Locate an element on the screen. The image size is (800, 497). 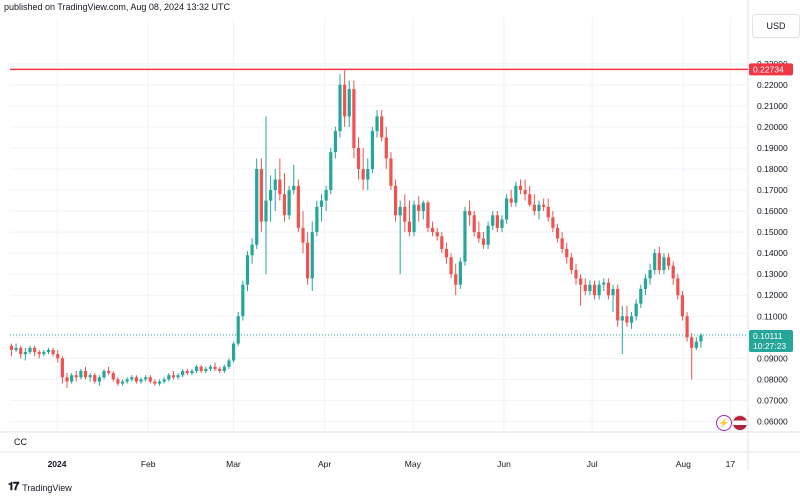
y-tick-label: 0.22000 is located at coordinates (772, 85).